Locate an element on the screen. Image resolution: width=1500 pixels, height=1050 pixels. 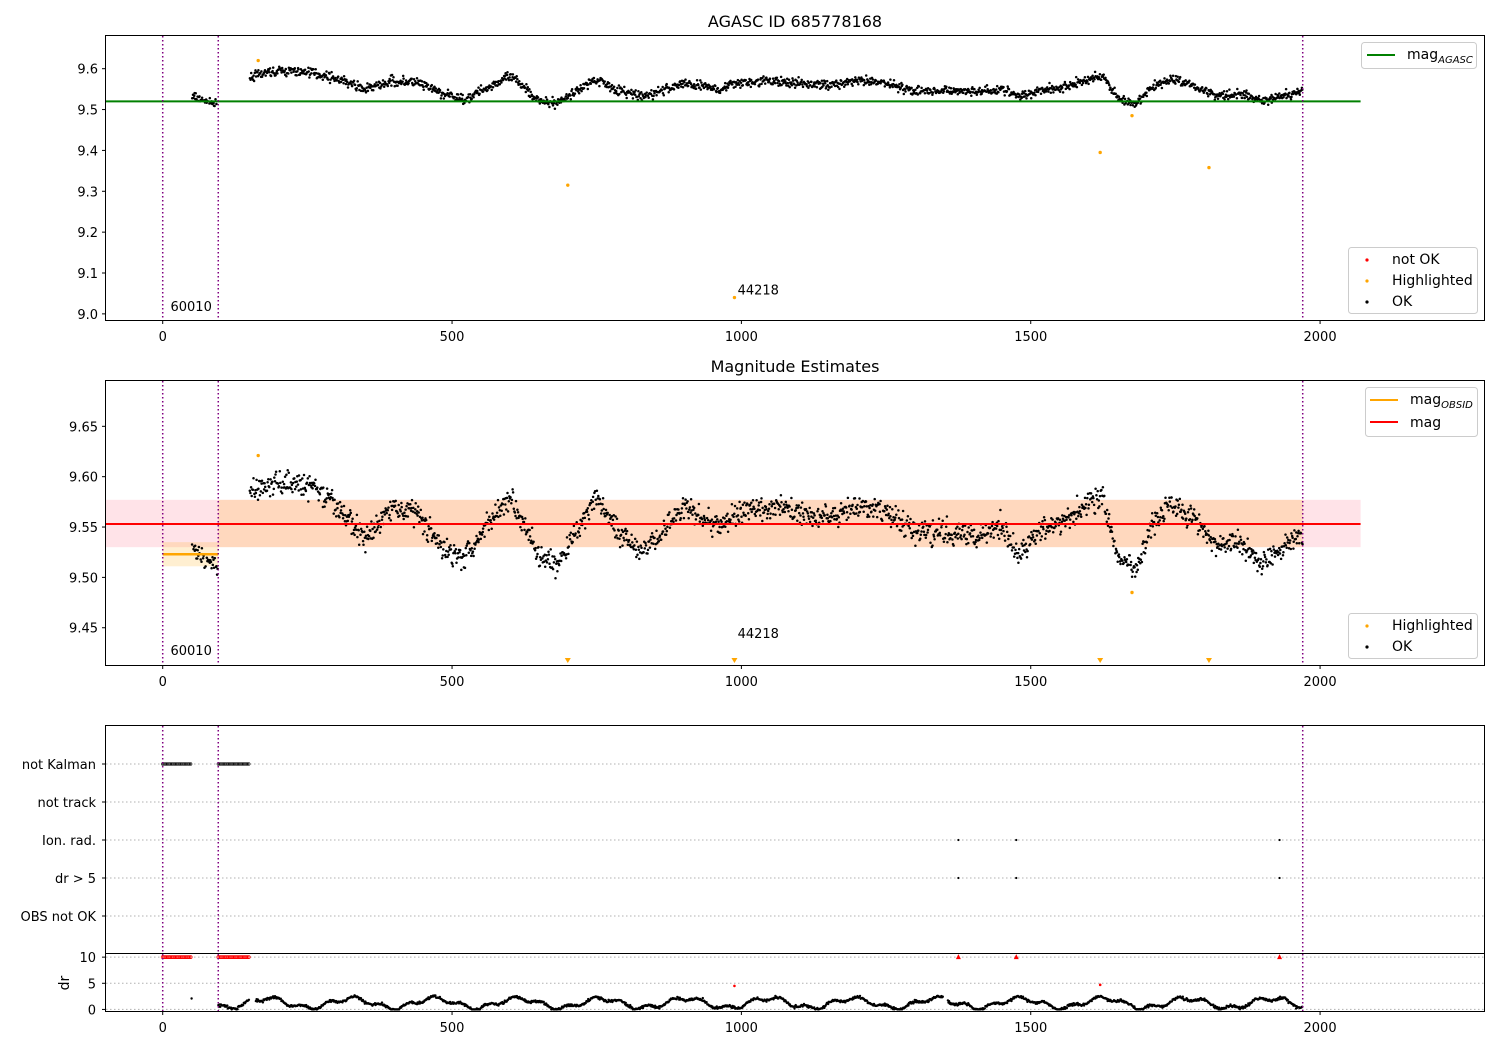
agasc-line-legend: magAGASC is located at coordinates (1419, 55).